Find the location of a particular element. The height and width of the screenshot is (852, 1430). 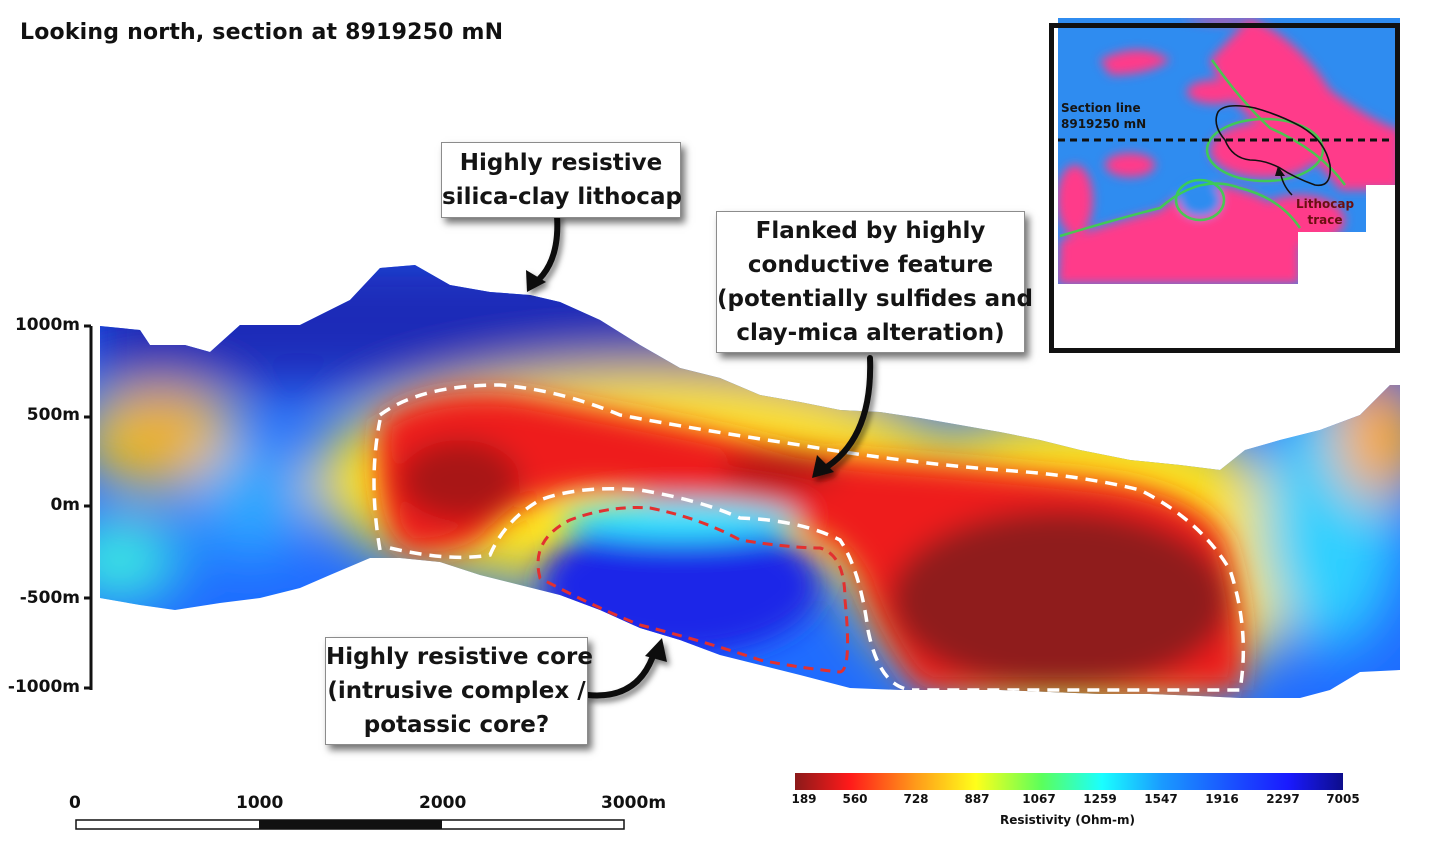

inset-trace-label-line-2: trace is located at coordinates (1325, 220).